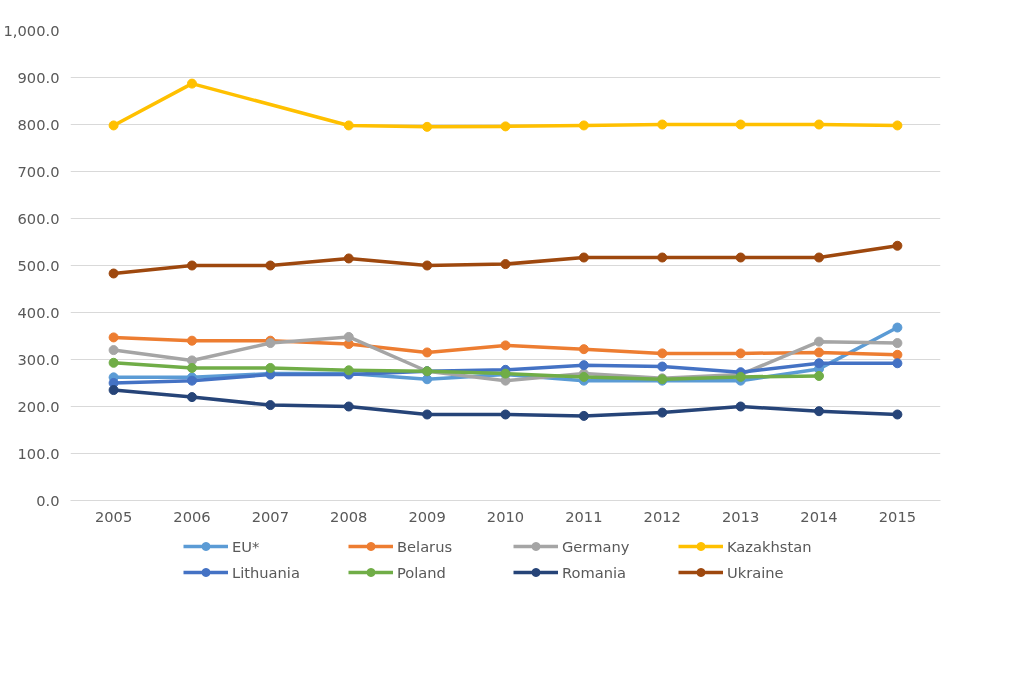  I want to click on x-tick-label: 2015, so click(897, 516).